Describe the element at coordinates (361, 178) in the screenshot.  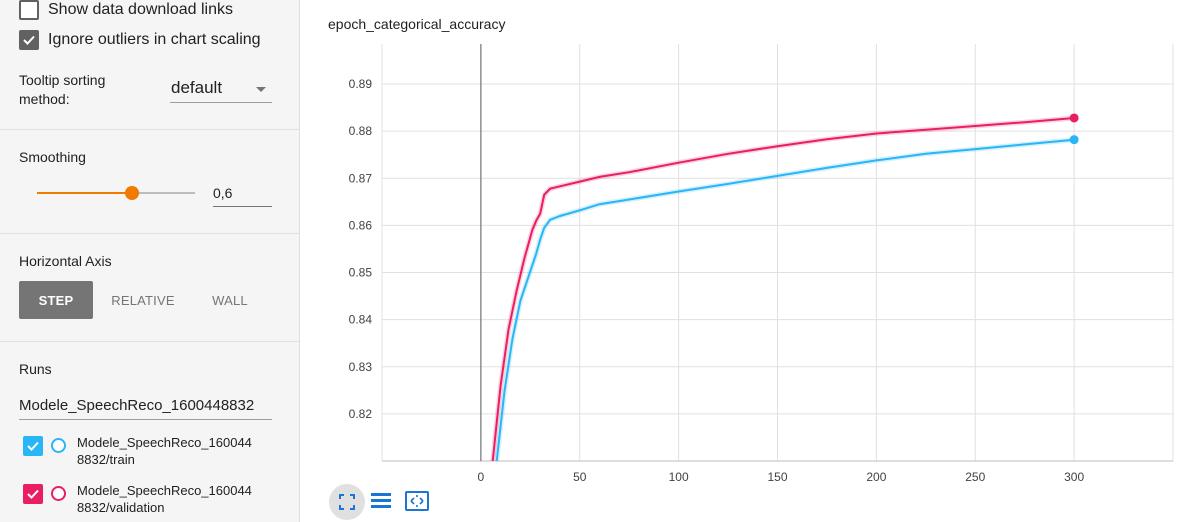
I see `y-tick-label: 0.87` at that location.